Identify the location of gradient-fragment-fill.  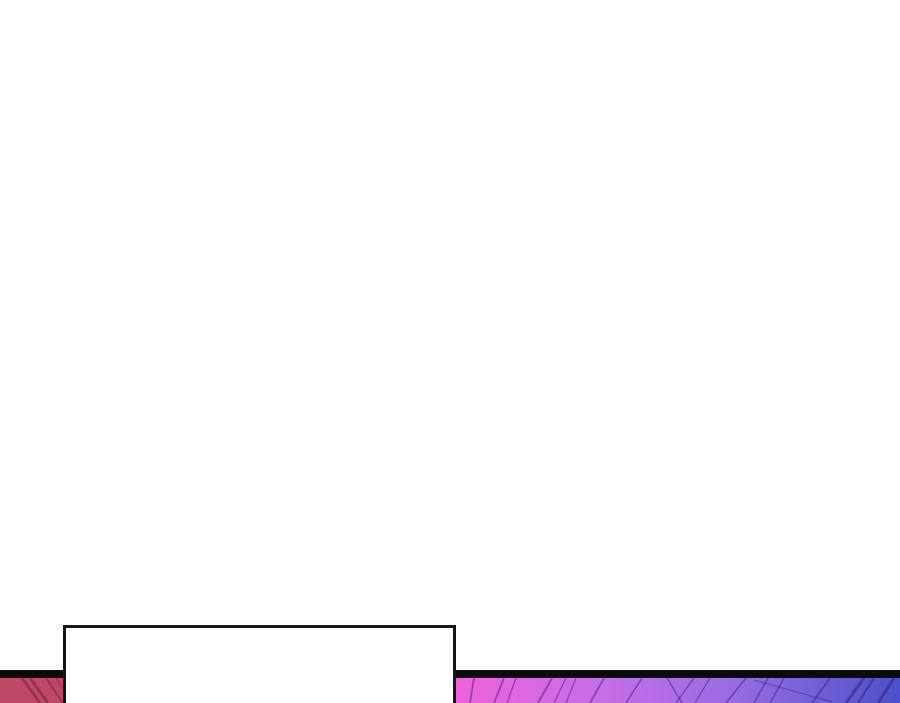
(677, 690).